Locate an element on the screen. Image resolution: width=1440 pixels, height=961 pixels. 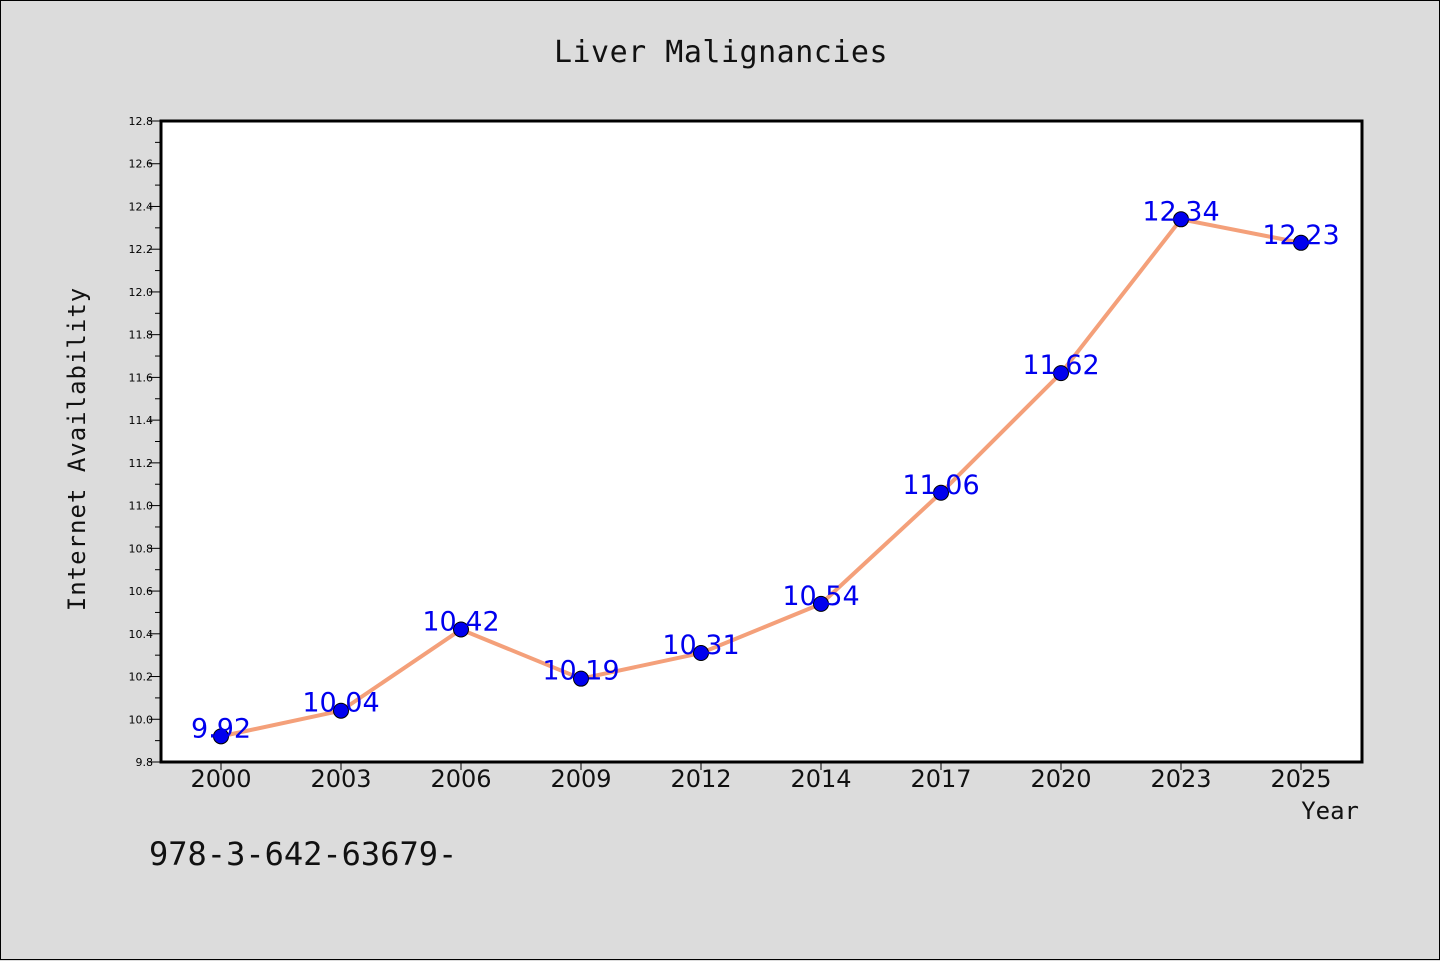
data-label: 12.34 is located at coordinates (1180, 211).